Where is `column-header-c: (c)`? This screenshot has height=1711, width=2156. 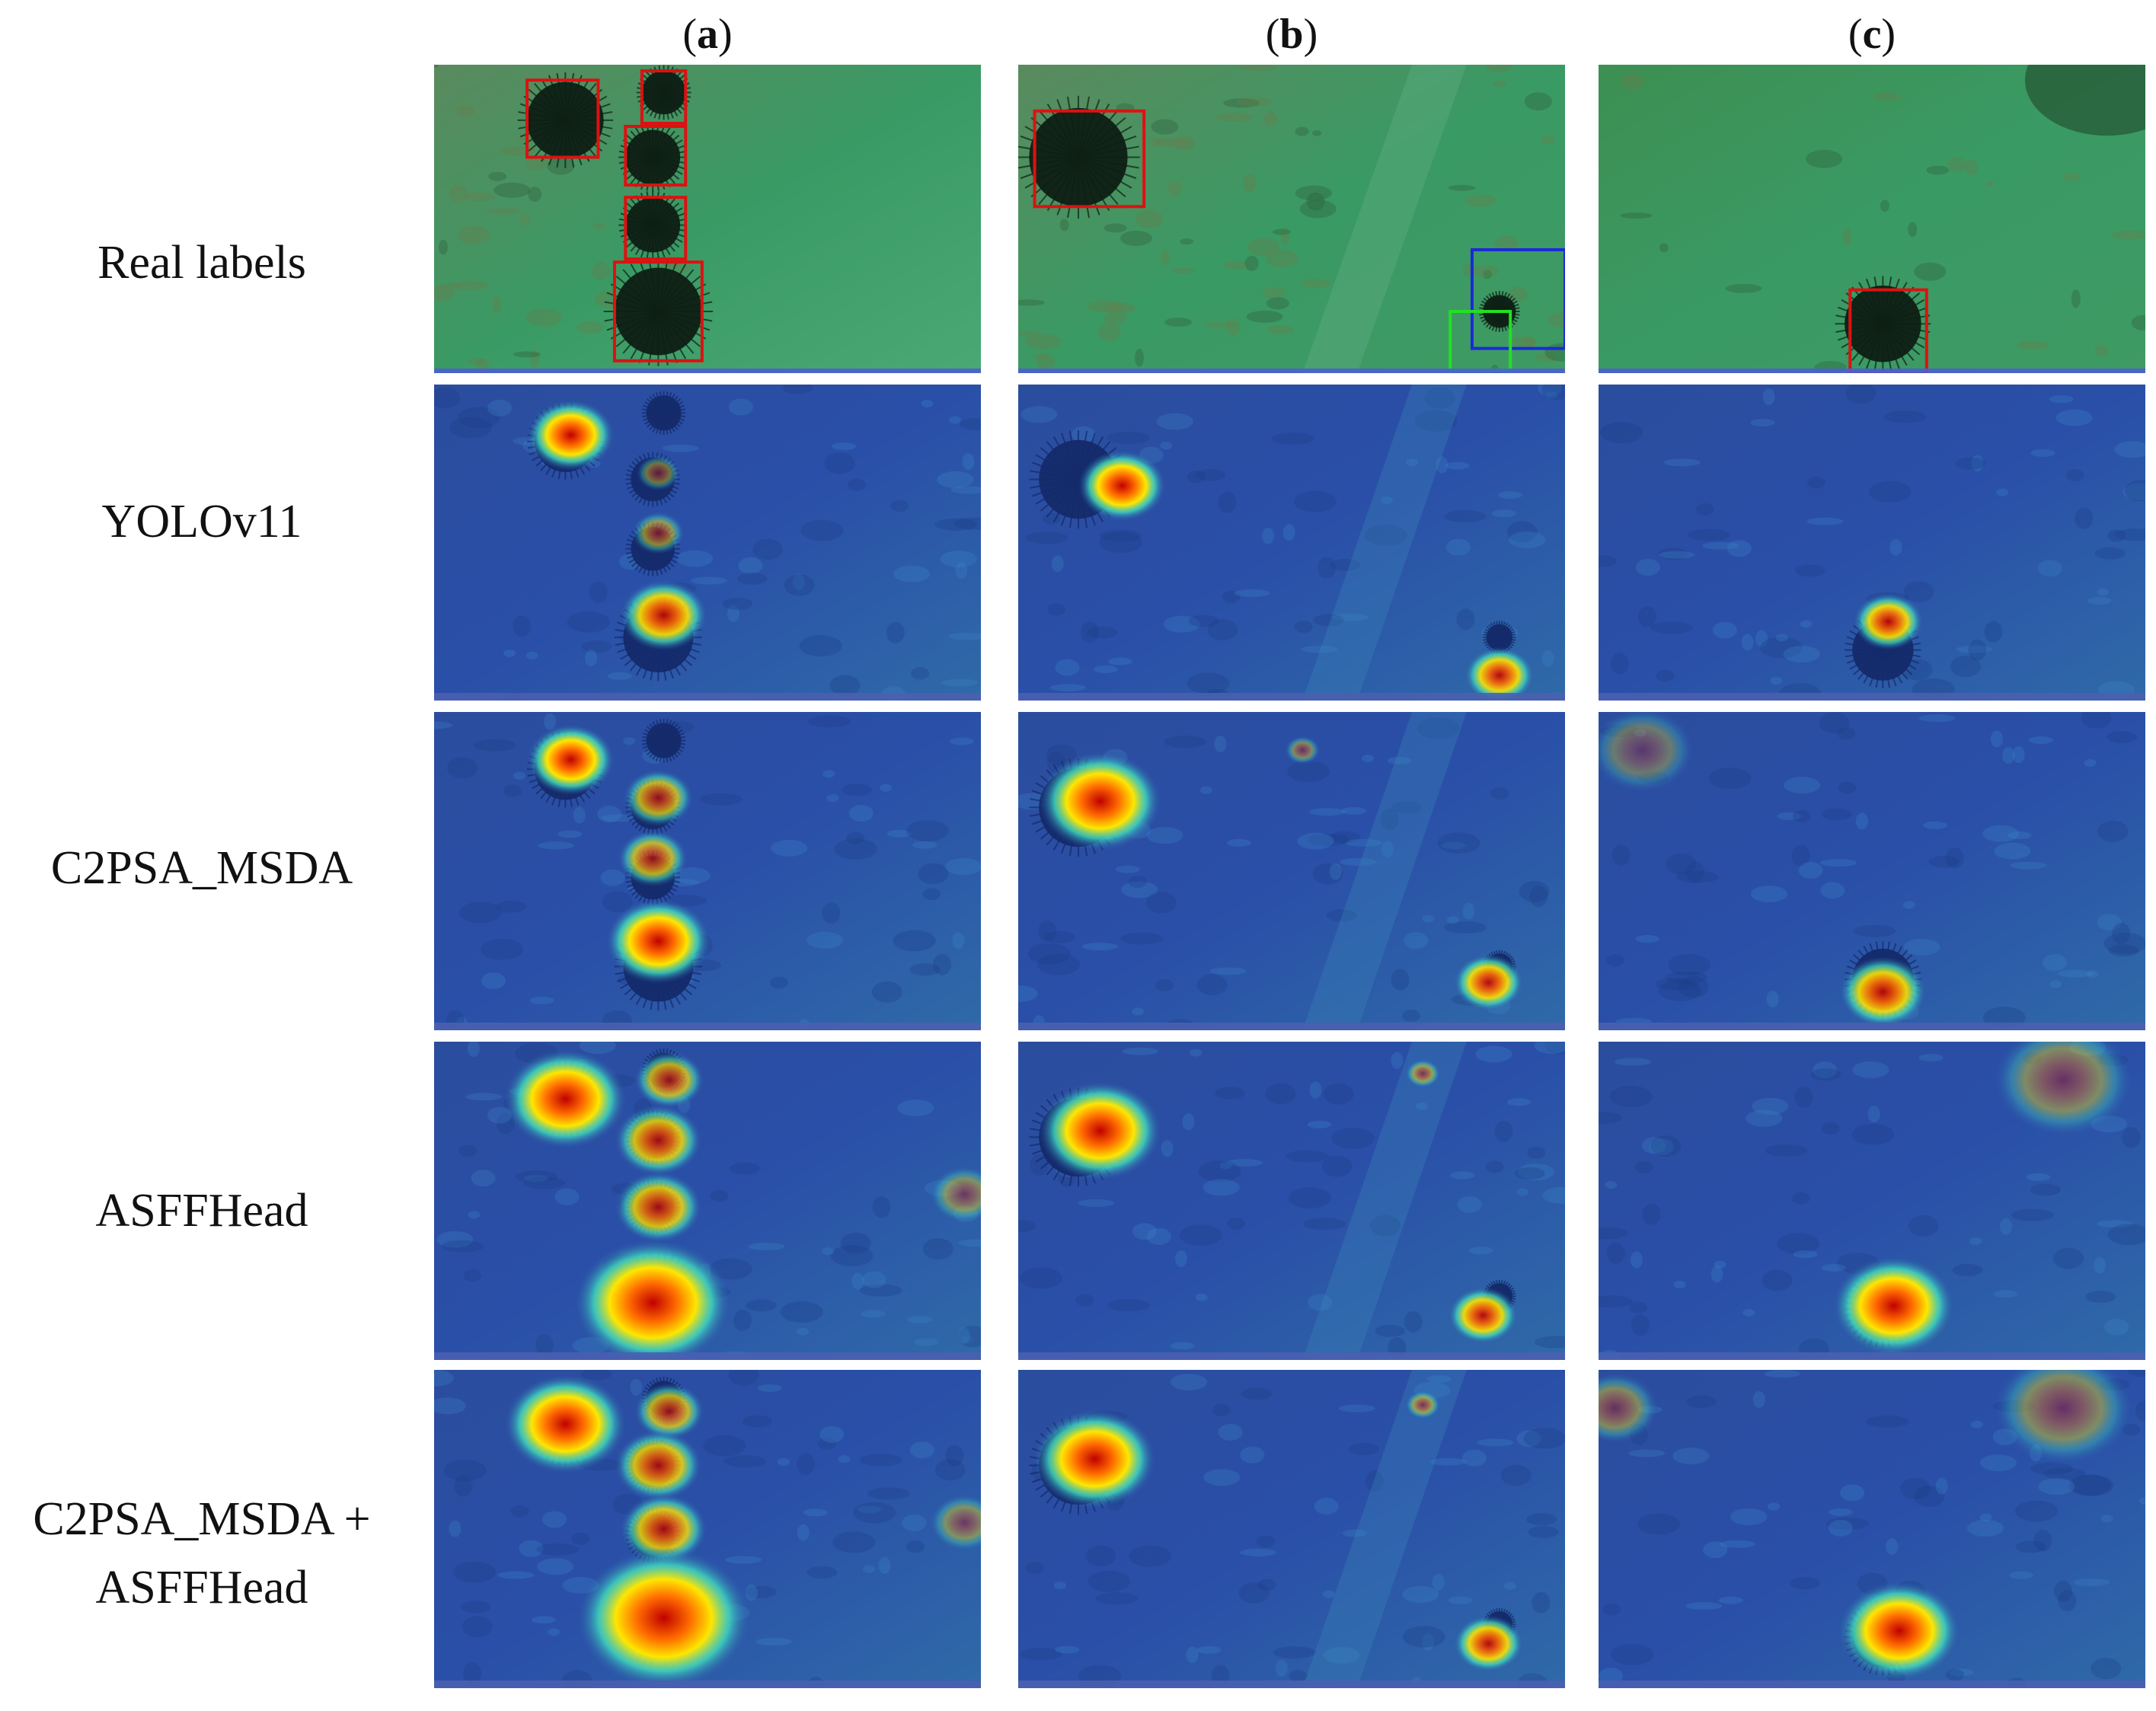 column-header-c: (c) is located at coordinates (1872, 34).